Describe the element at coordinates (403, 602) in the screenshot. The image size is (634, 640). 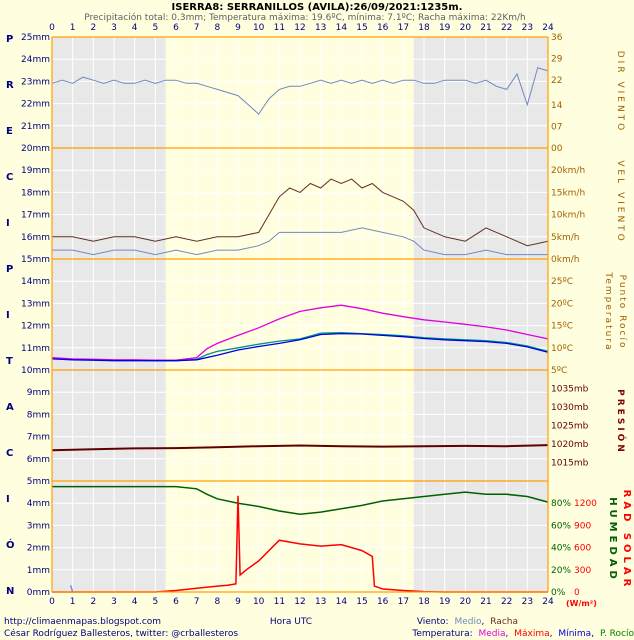
I see `hour-label-bottom: 17` at that location.